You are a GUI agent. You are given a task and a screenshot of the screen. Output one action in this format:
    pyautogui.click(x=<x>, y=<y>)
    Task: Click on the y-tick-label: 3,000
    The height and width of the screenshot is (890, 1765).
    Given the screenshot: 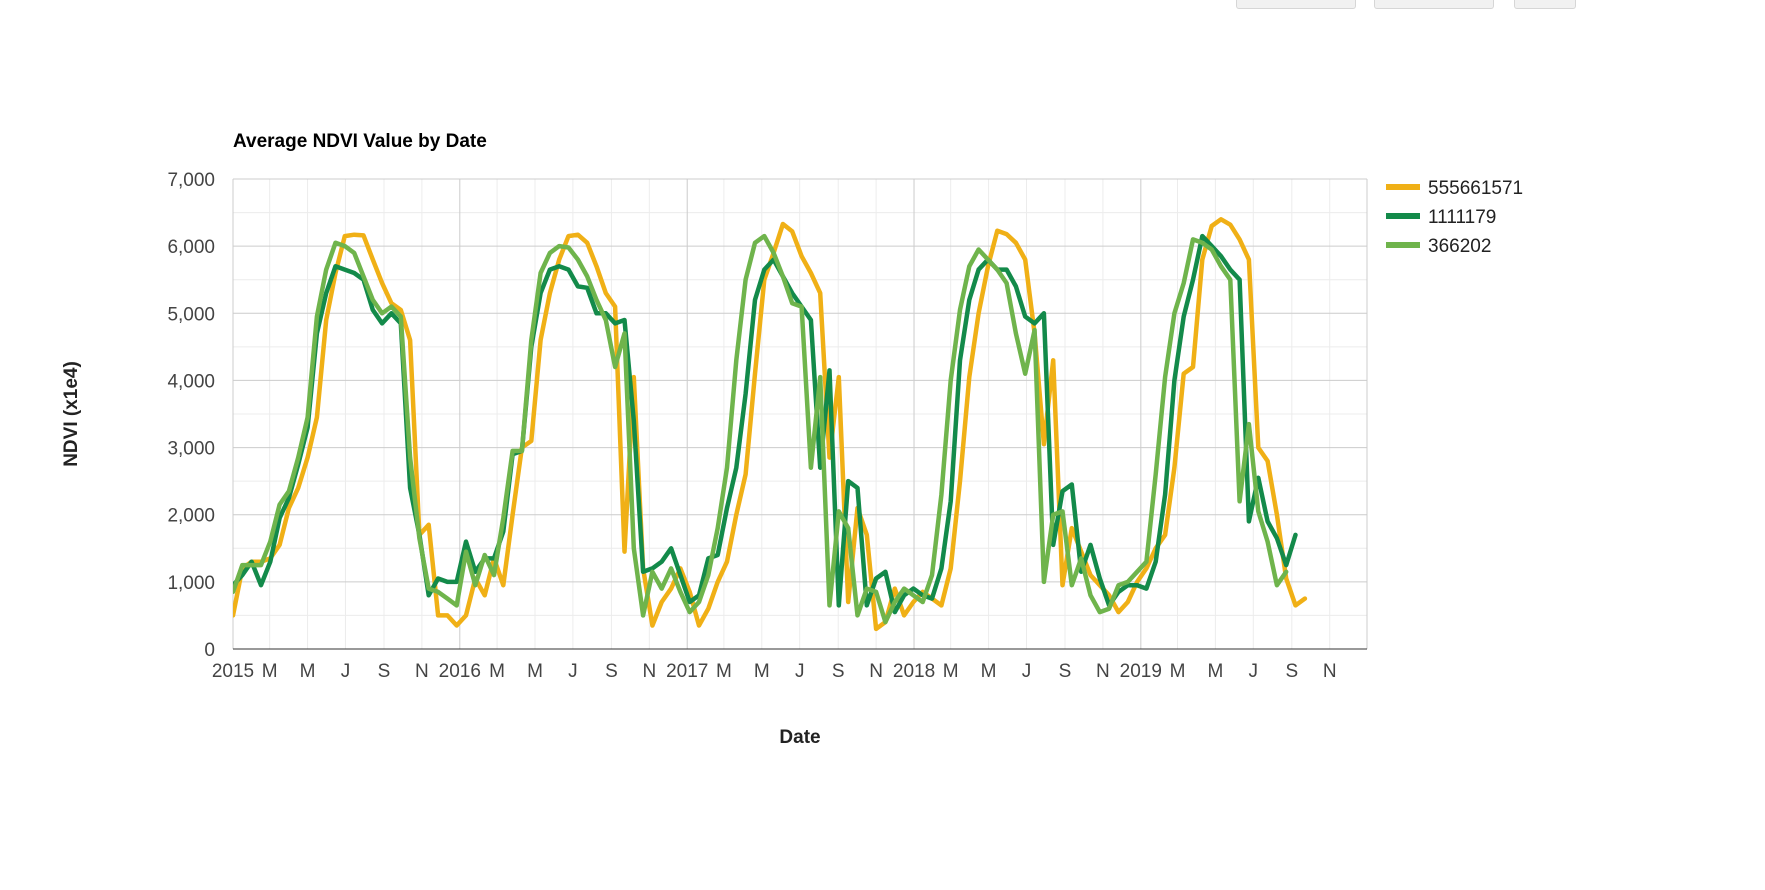 What is the action you would take?
    pyautogui.click(x=191, y=449)
    